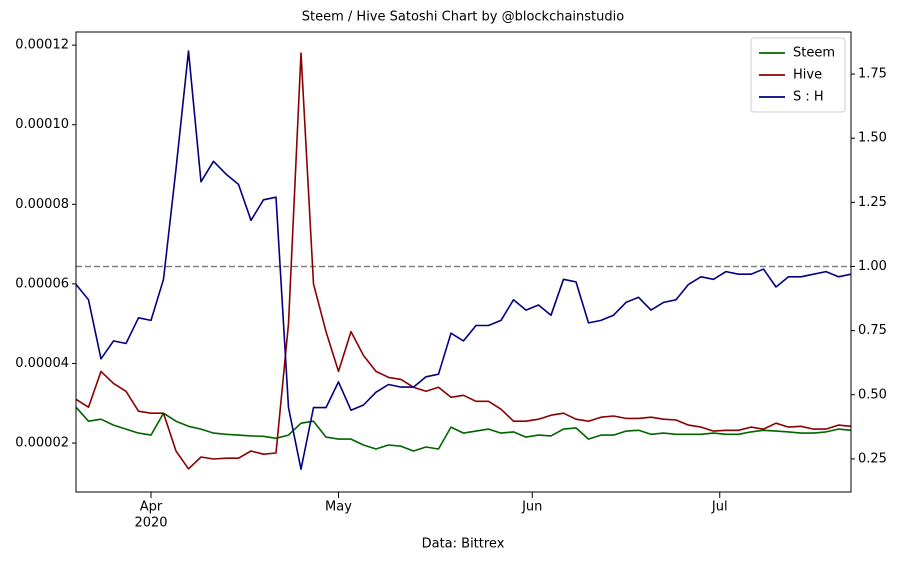 Image resolution: width=902 pixels, height=561 pixels. Describe the element at coordinates (42, 363) in the screenshot. I see `y-tick-label: 0.00004` at that location.